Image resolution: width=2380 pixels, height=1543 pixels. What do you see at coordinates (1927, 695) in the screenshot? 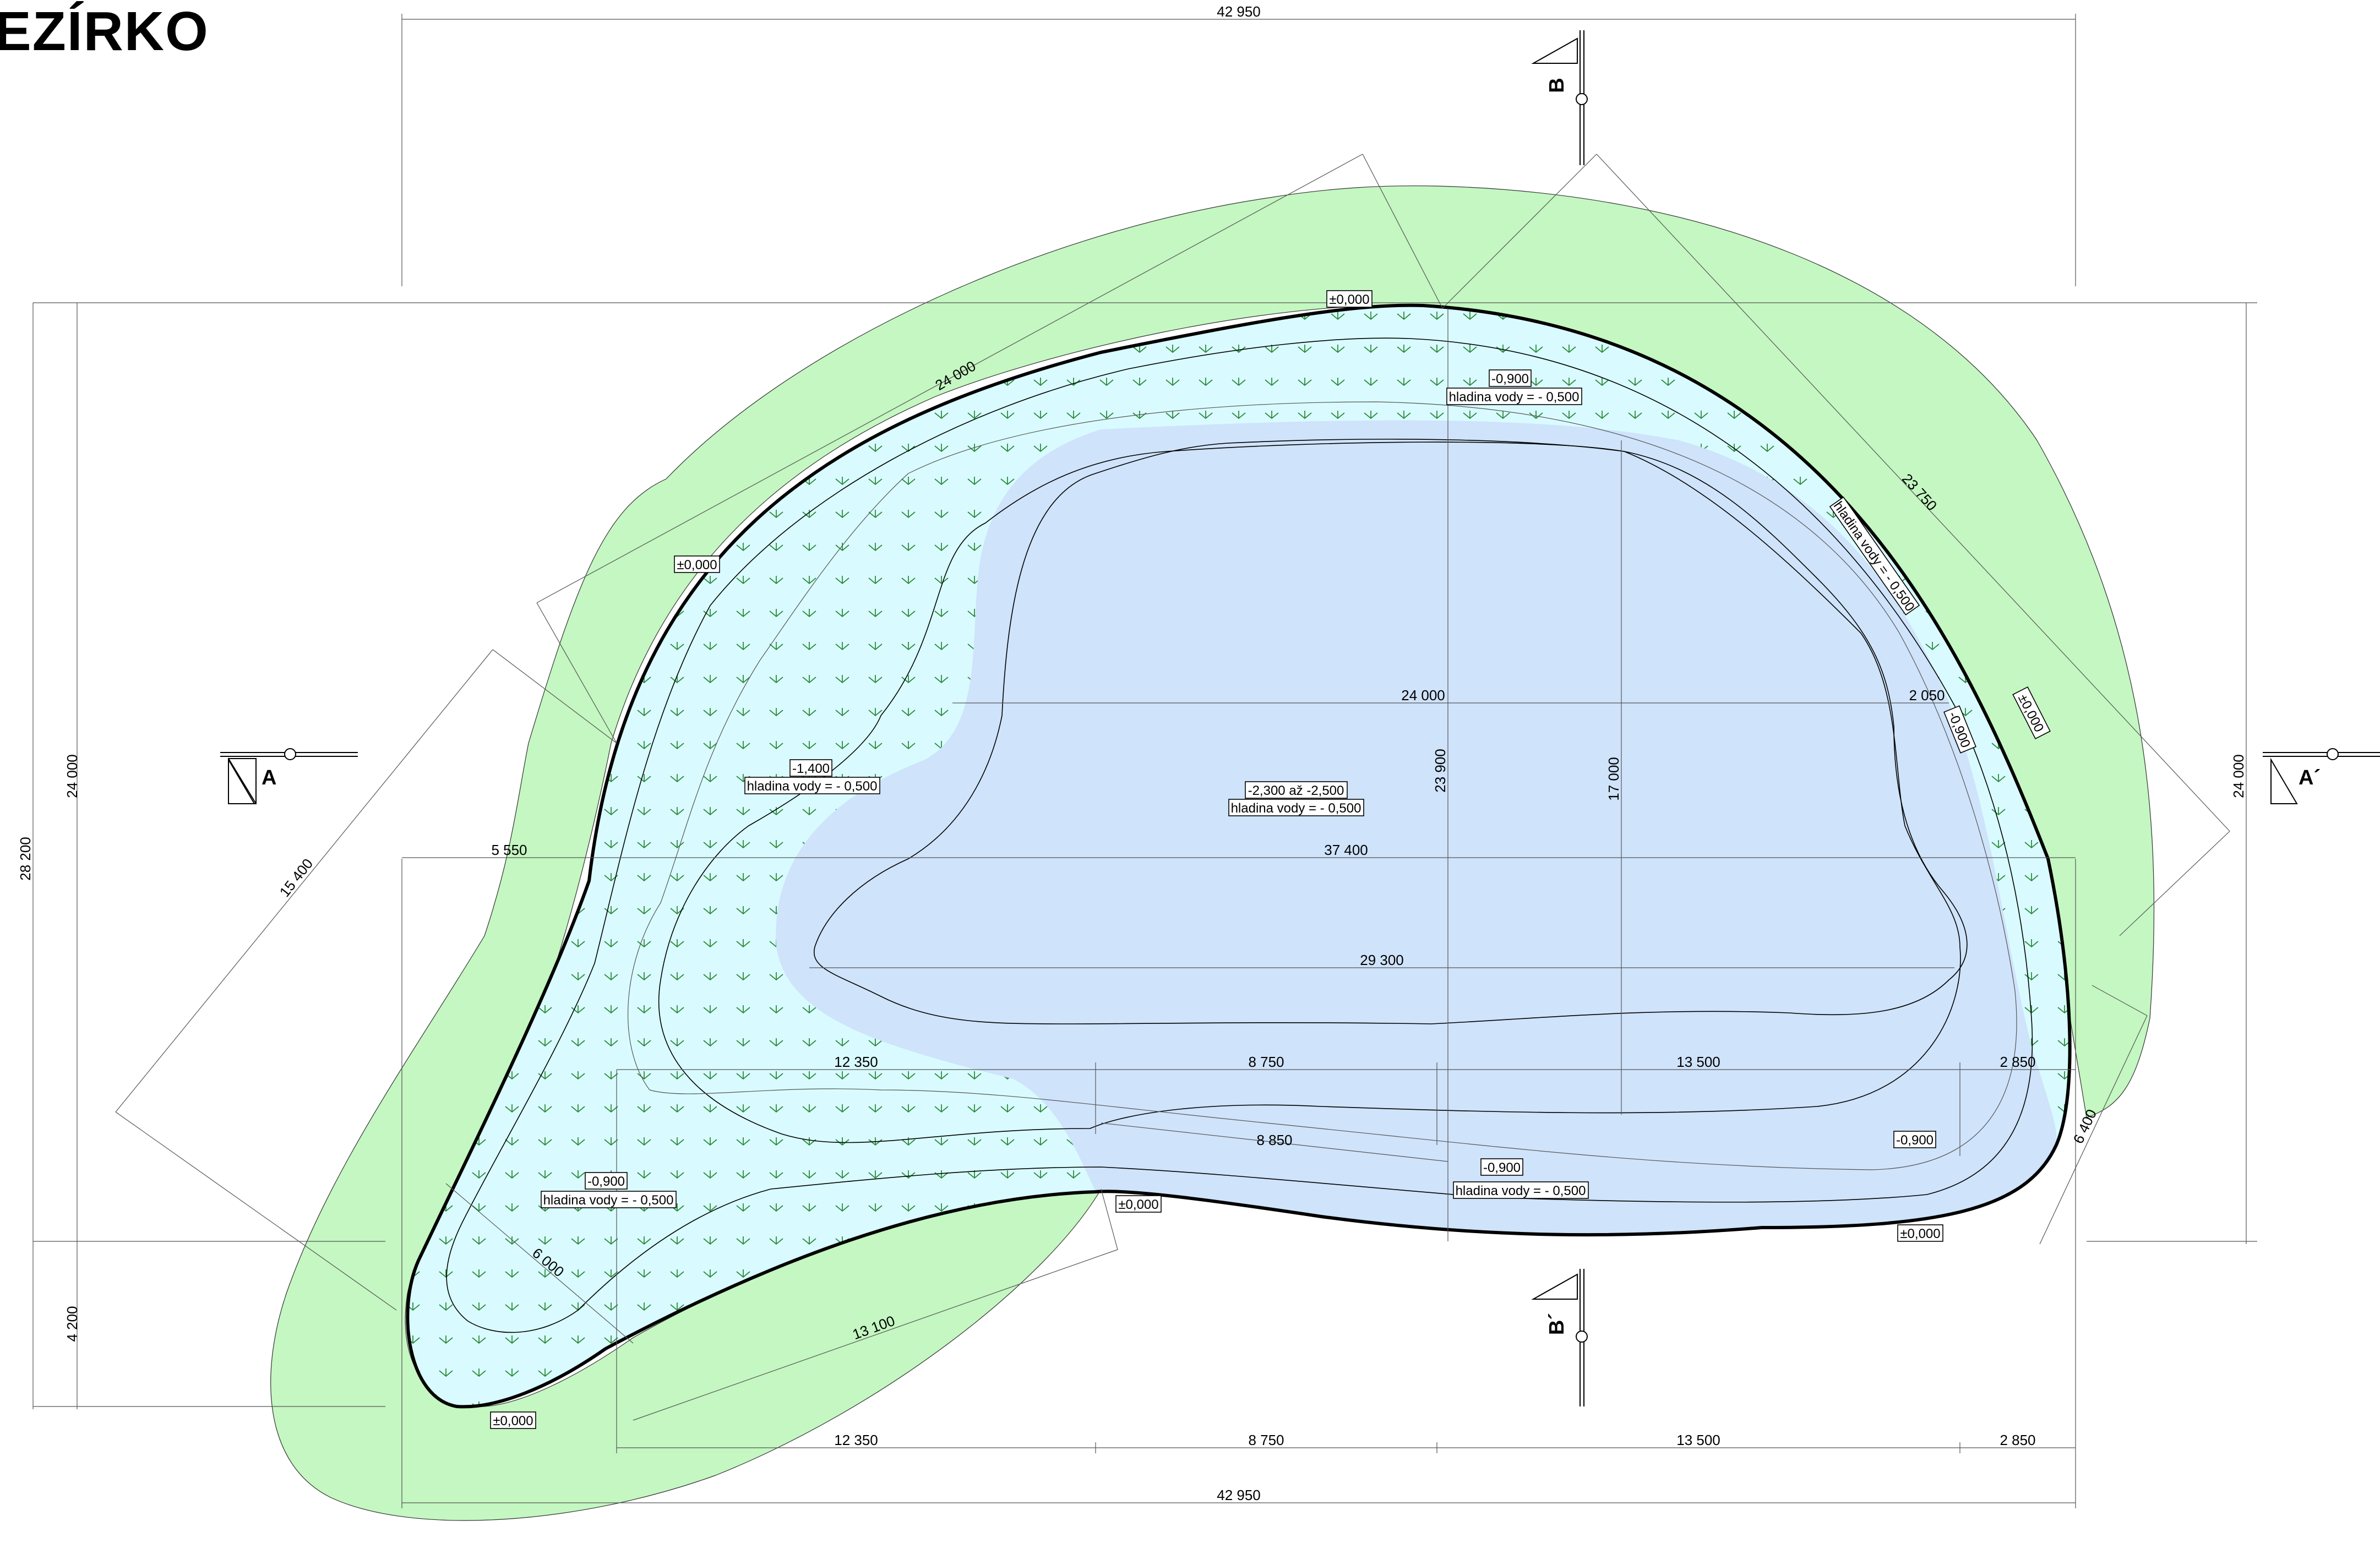
I see `dim-pool-right-small: 2 050` at bounding box center [1927, 695].